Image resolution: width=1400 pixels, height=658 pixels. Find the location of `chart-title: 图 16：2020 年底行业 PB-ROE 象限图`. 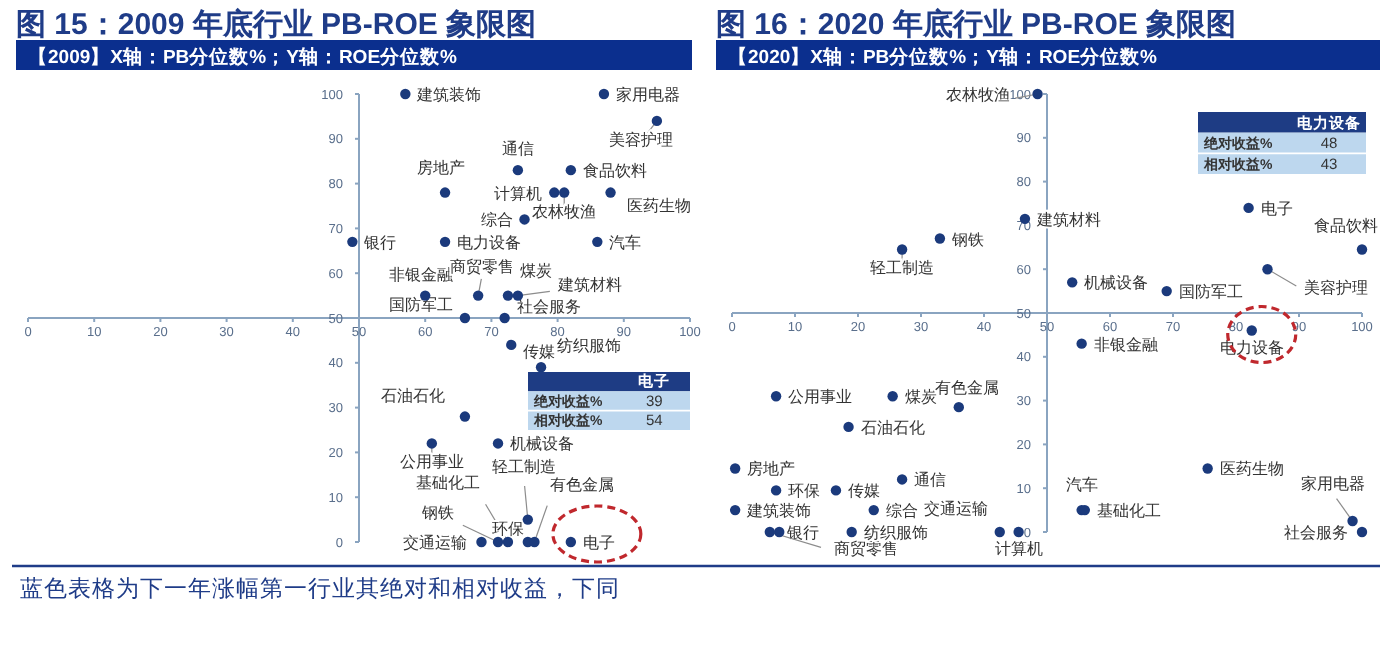

chart-title: 图 16：2020 年底行业 PB-ROE 象限图 is located at coordinates (976, 24).